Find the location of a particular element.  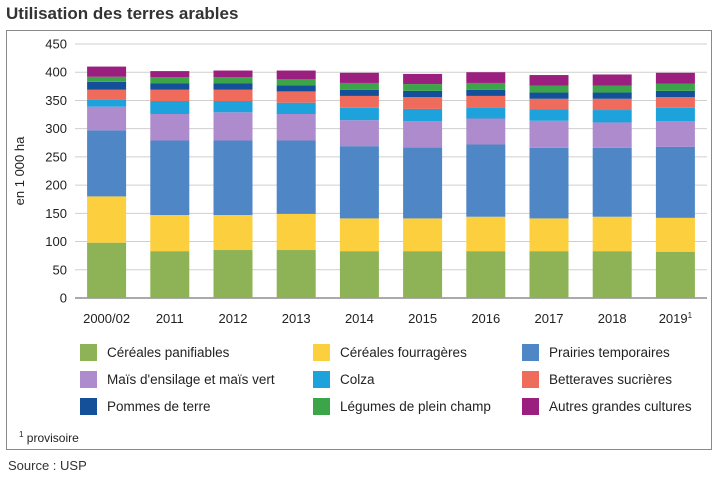

legend-label: Betteraves sucrières is located at coordinates (611, 379).